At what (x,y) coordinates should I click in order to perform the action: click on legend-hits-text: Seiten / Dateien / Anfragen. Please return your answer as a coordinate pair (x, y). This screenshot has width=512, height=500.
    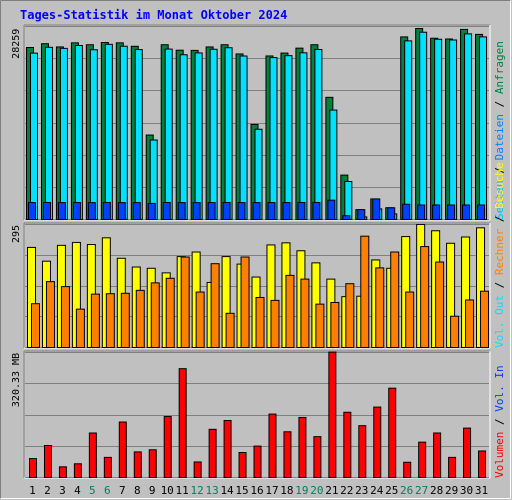
    Looking at the image, I should click on (499, 130).